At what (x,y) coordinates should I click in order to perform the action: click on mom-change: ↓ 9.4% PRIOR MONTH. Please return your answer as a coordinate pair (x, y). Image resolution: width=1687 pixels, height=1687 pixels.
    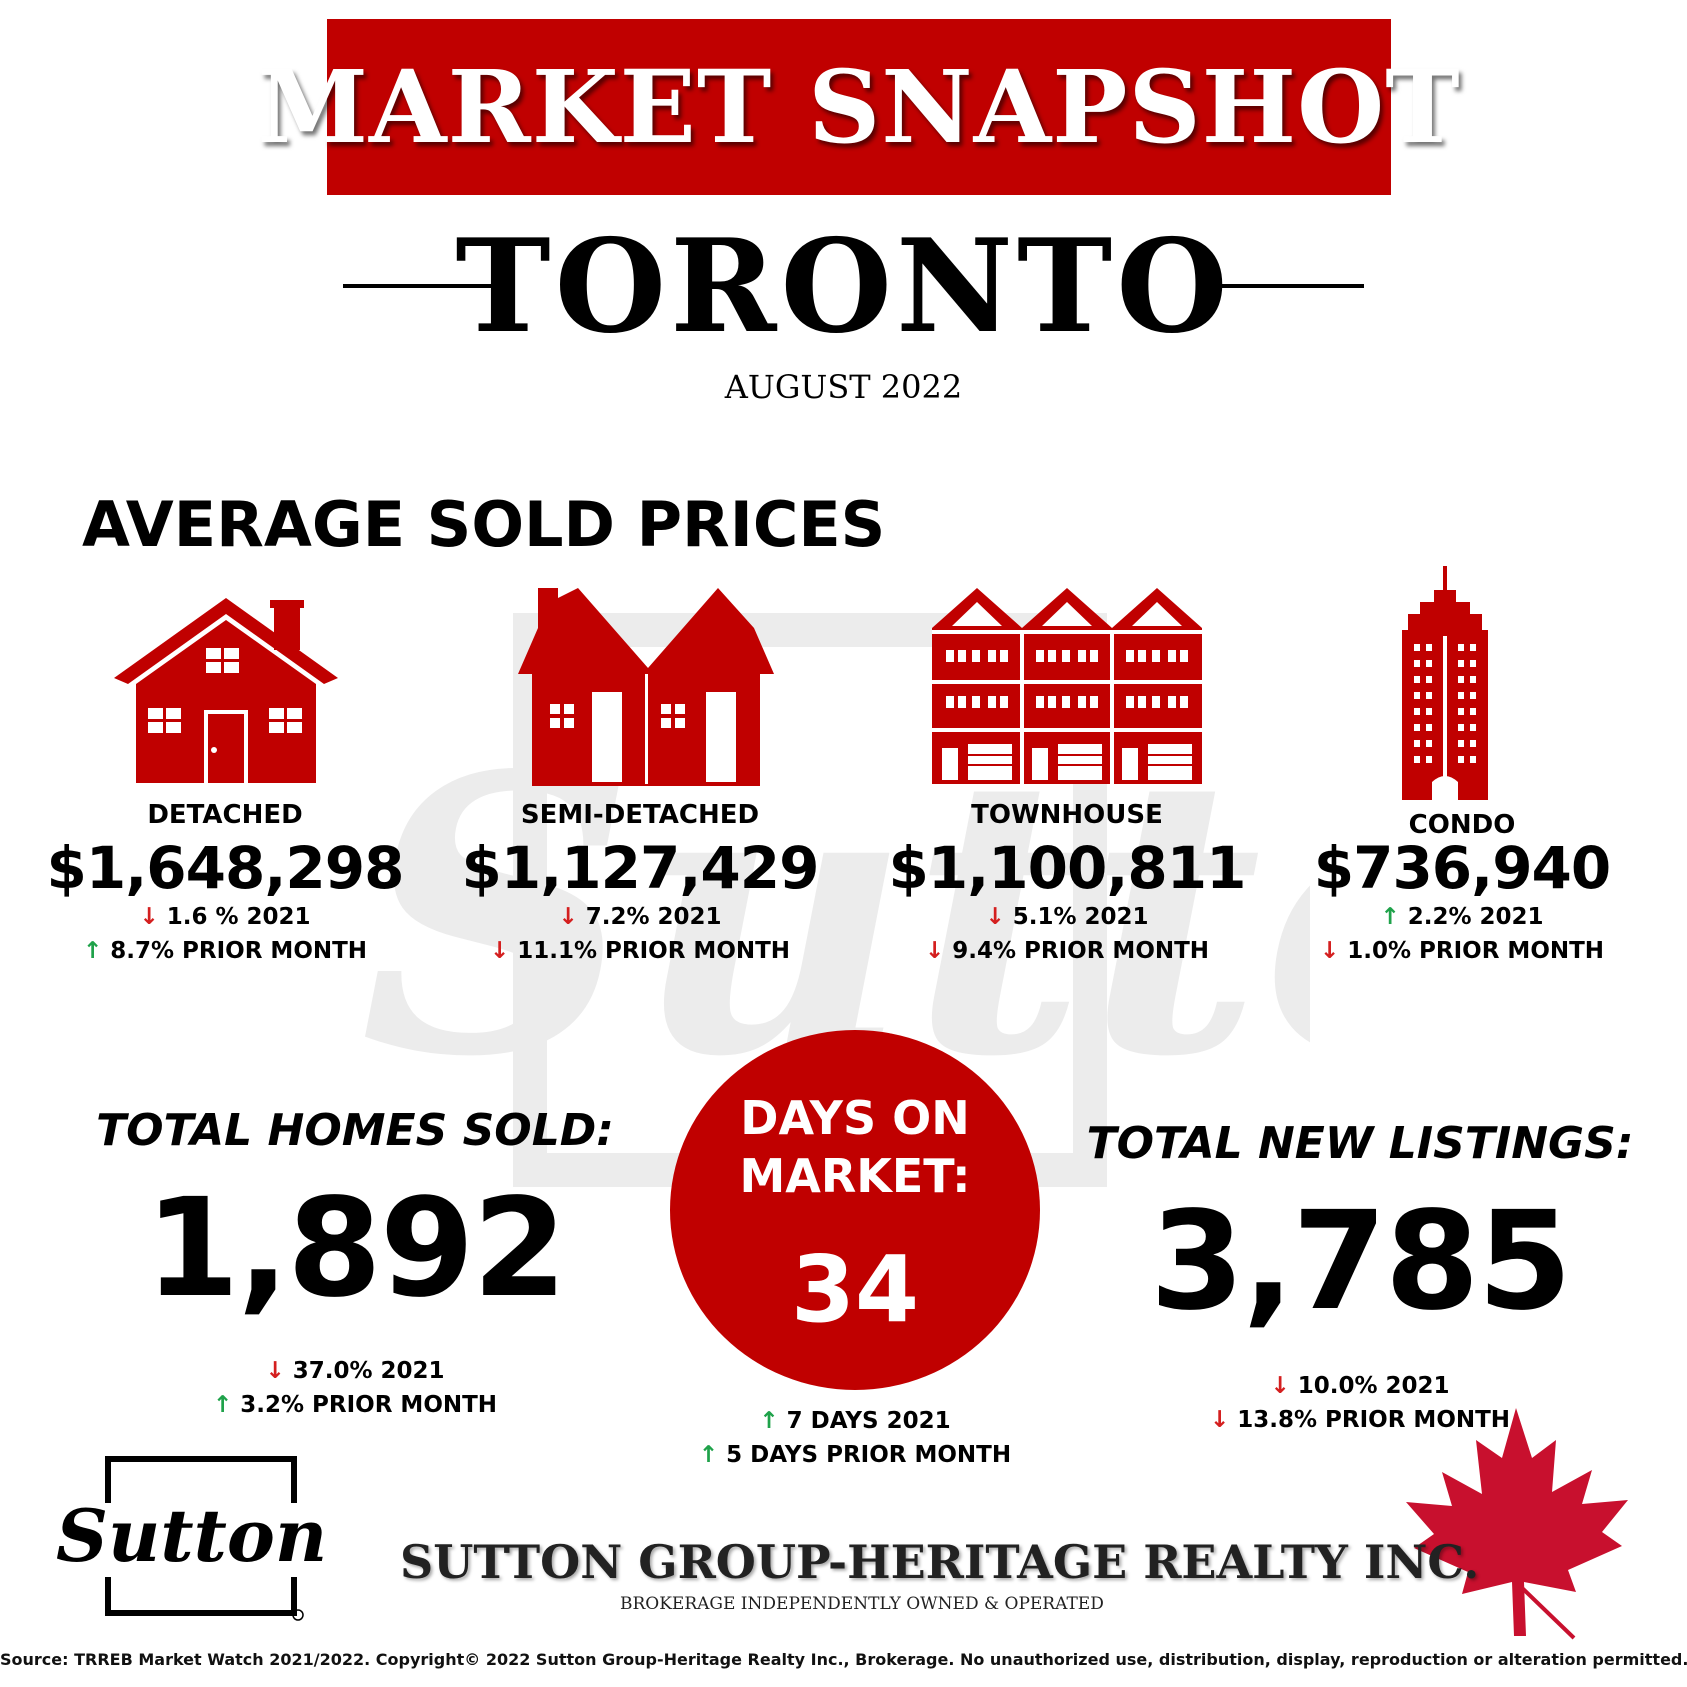
    Looking at the image, I should click on (1067, 951).